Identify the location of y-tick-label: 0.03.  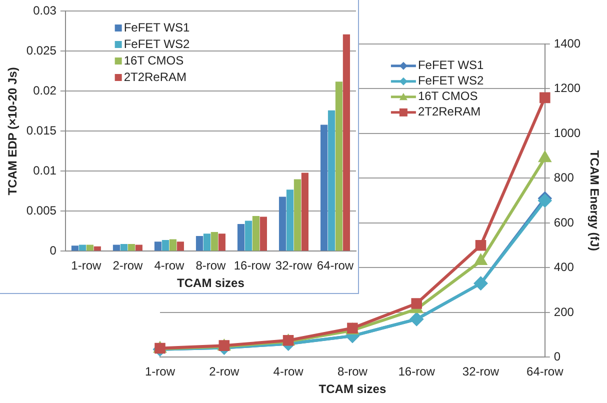
(45, 11).